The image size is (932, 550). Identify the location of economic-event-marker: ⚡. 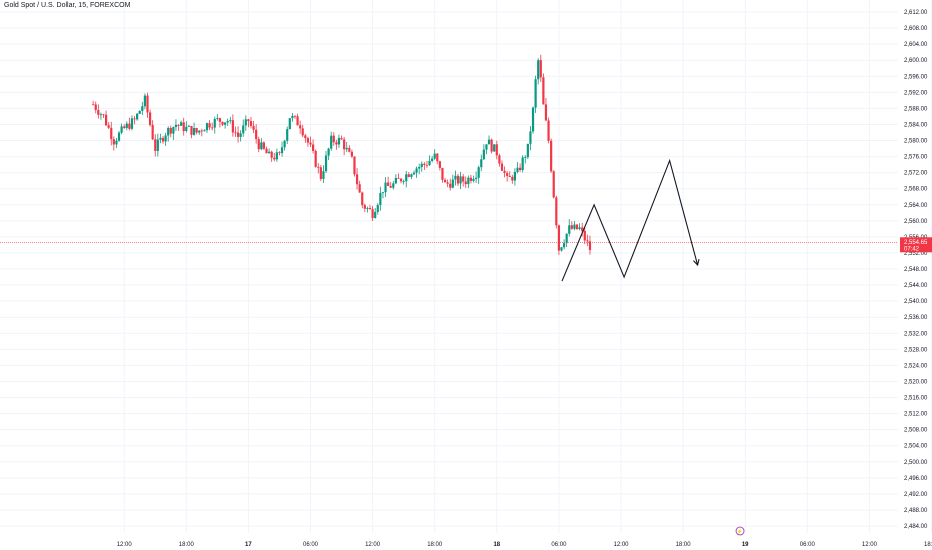
(740, 531).